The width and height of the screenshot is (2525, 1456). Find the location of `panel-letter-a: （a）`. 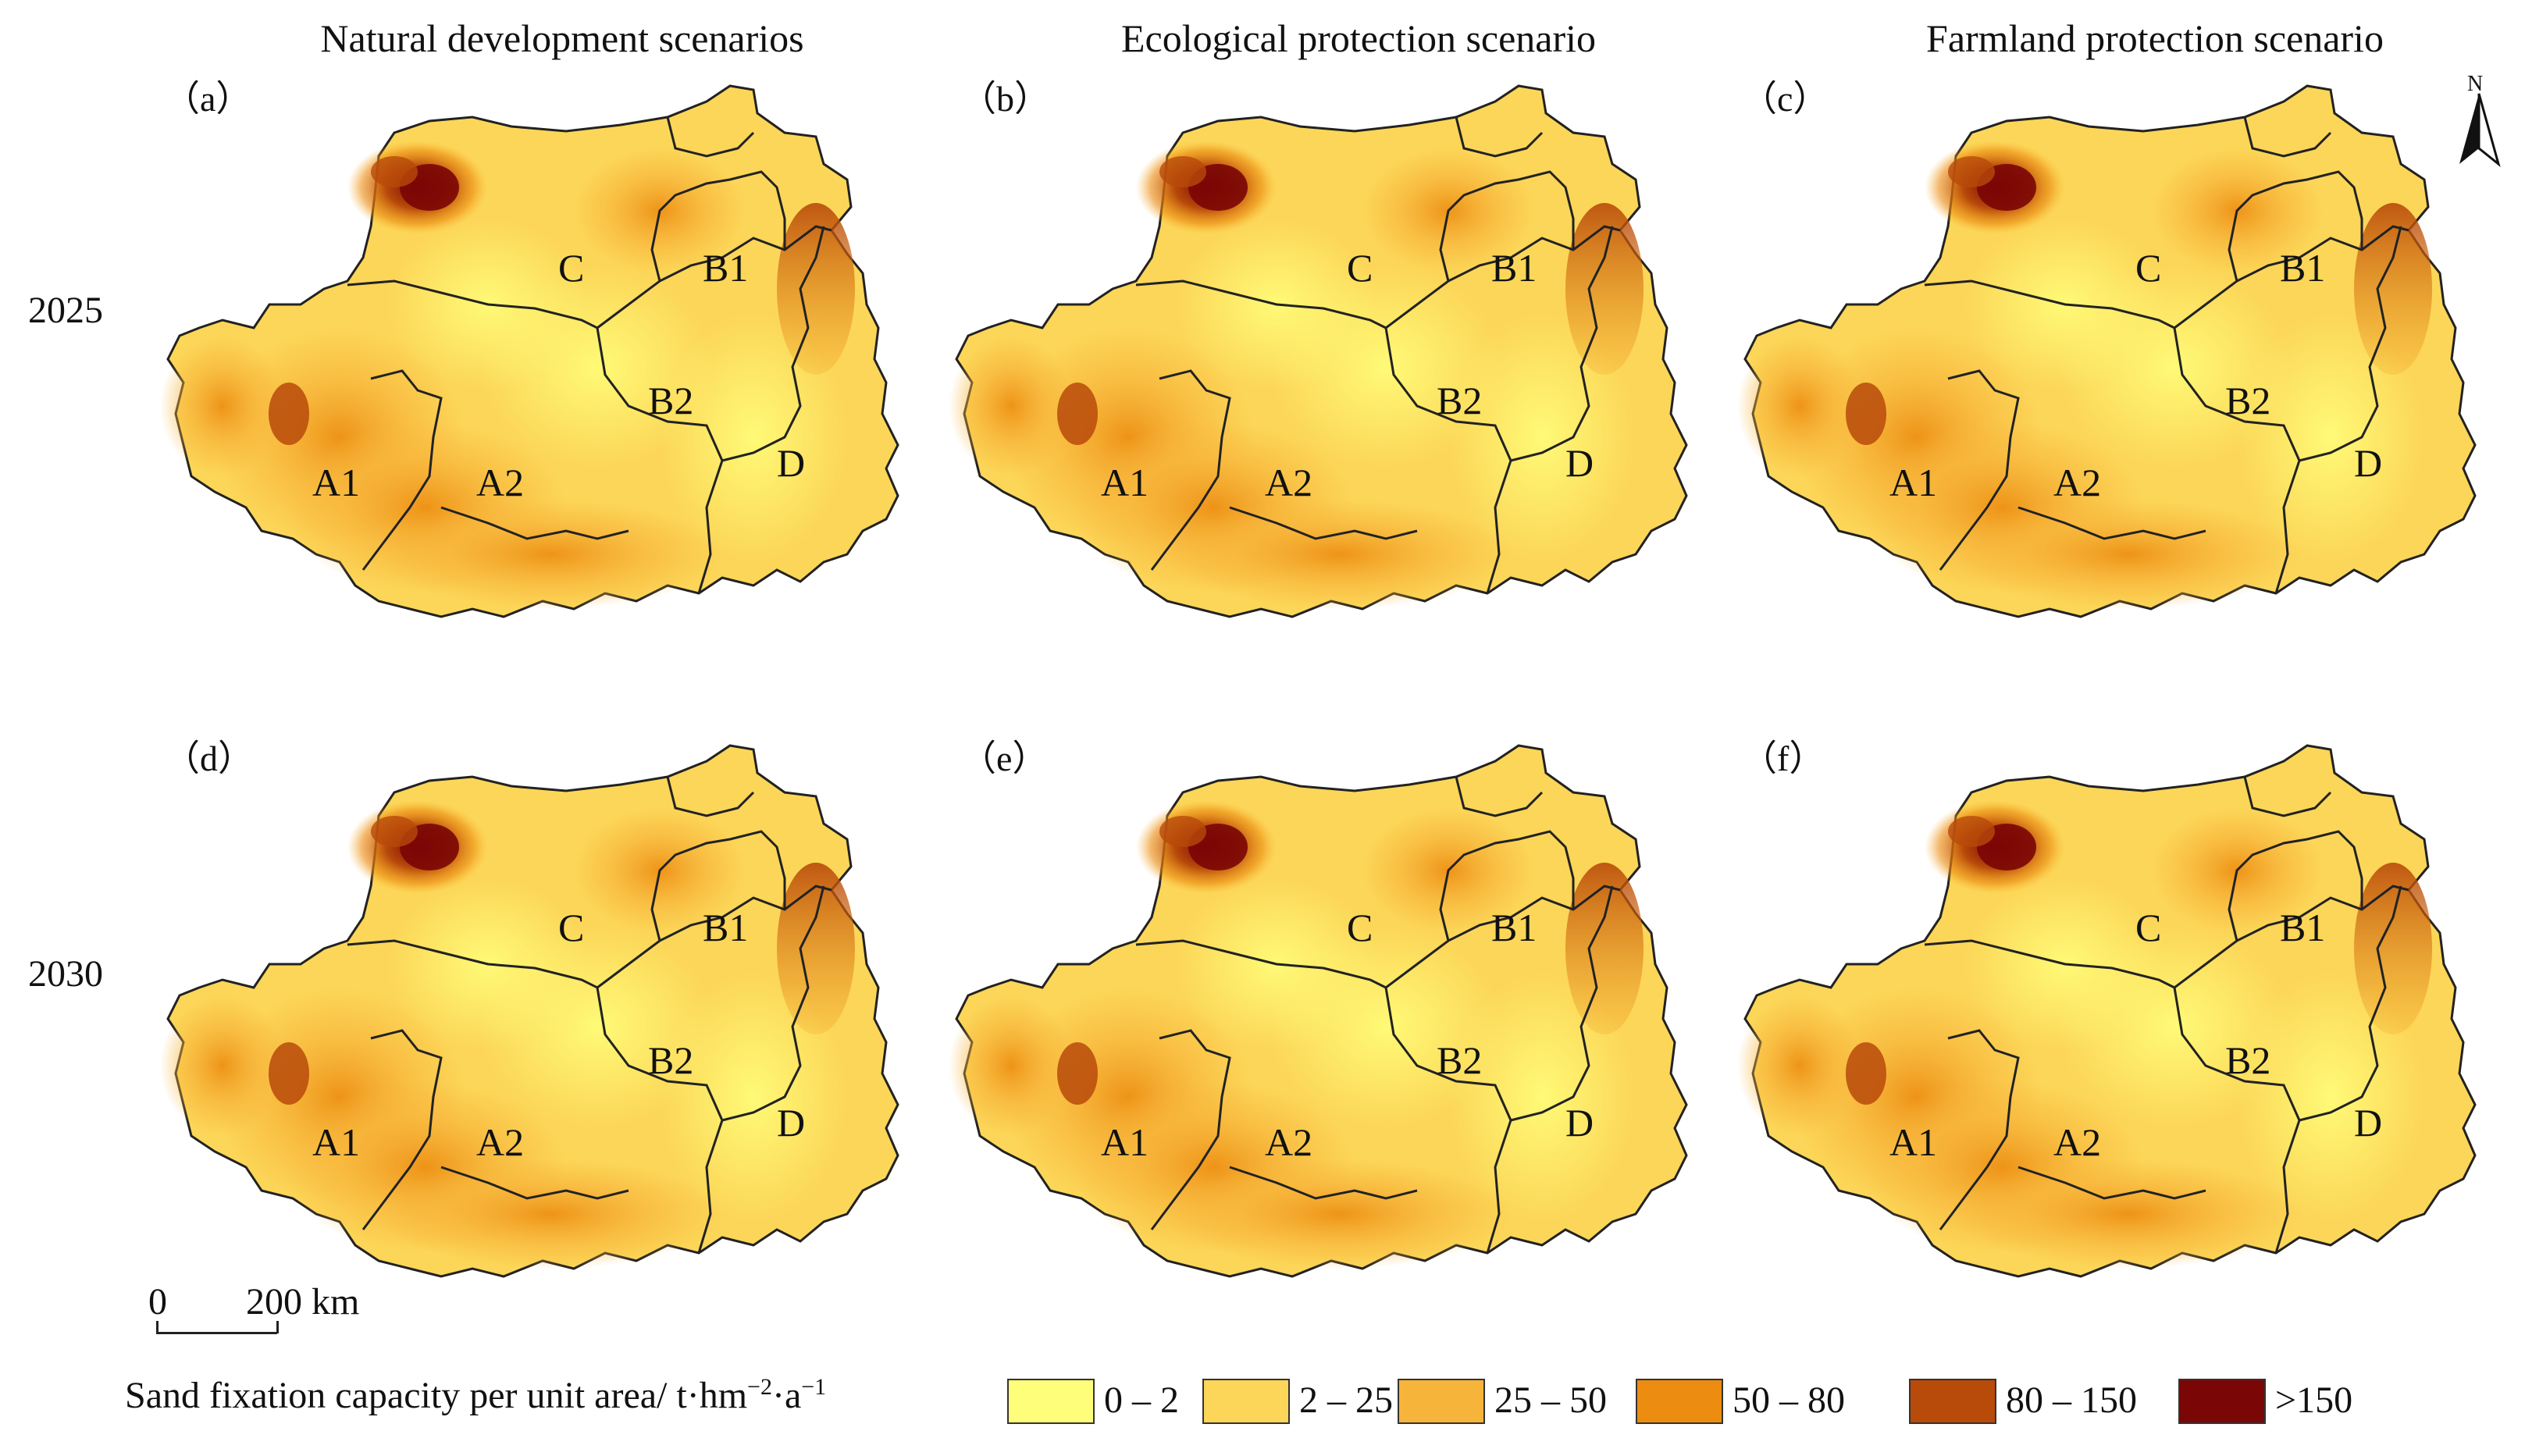

panel-letter-a: （a） is located at coordinates (208, 99).